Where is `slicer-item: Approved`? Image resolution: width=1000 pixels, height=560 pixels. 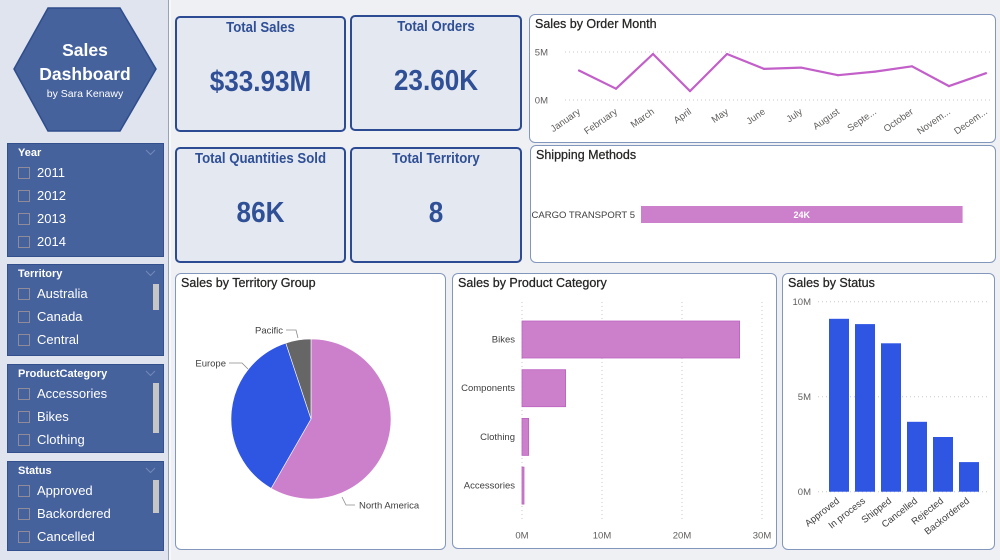 slicer-item: Approved is located at coordinates (83, 491).